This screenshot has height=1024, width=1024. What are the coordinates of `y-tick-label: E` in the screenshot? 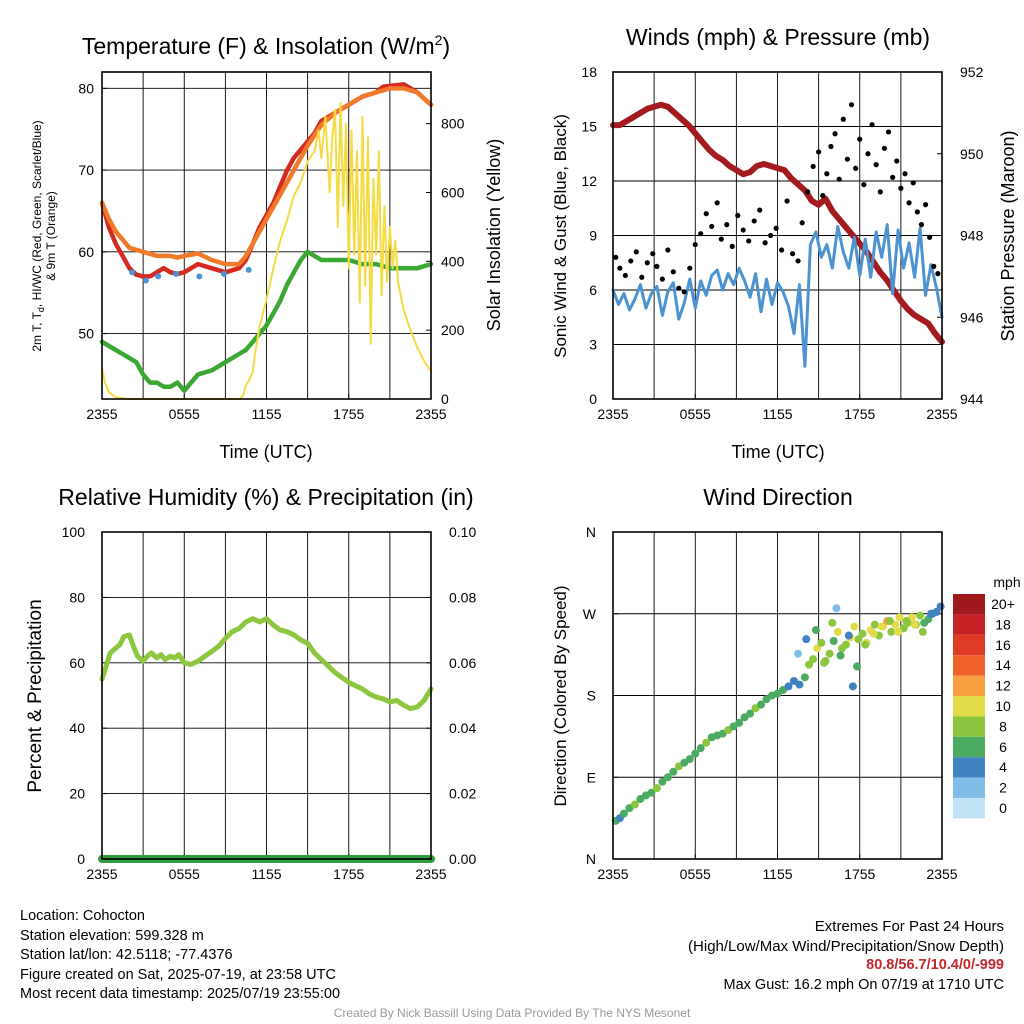 It's located at (591, 777).